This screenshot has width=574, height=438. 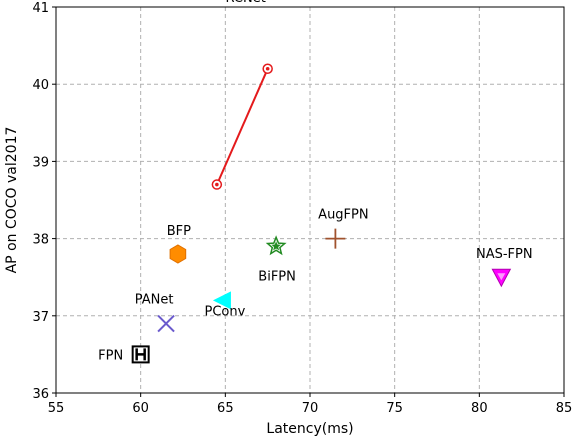 I want to click on x-tick-label: 80, so click(x=479, y=408).